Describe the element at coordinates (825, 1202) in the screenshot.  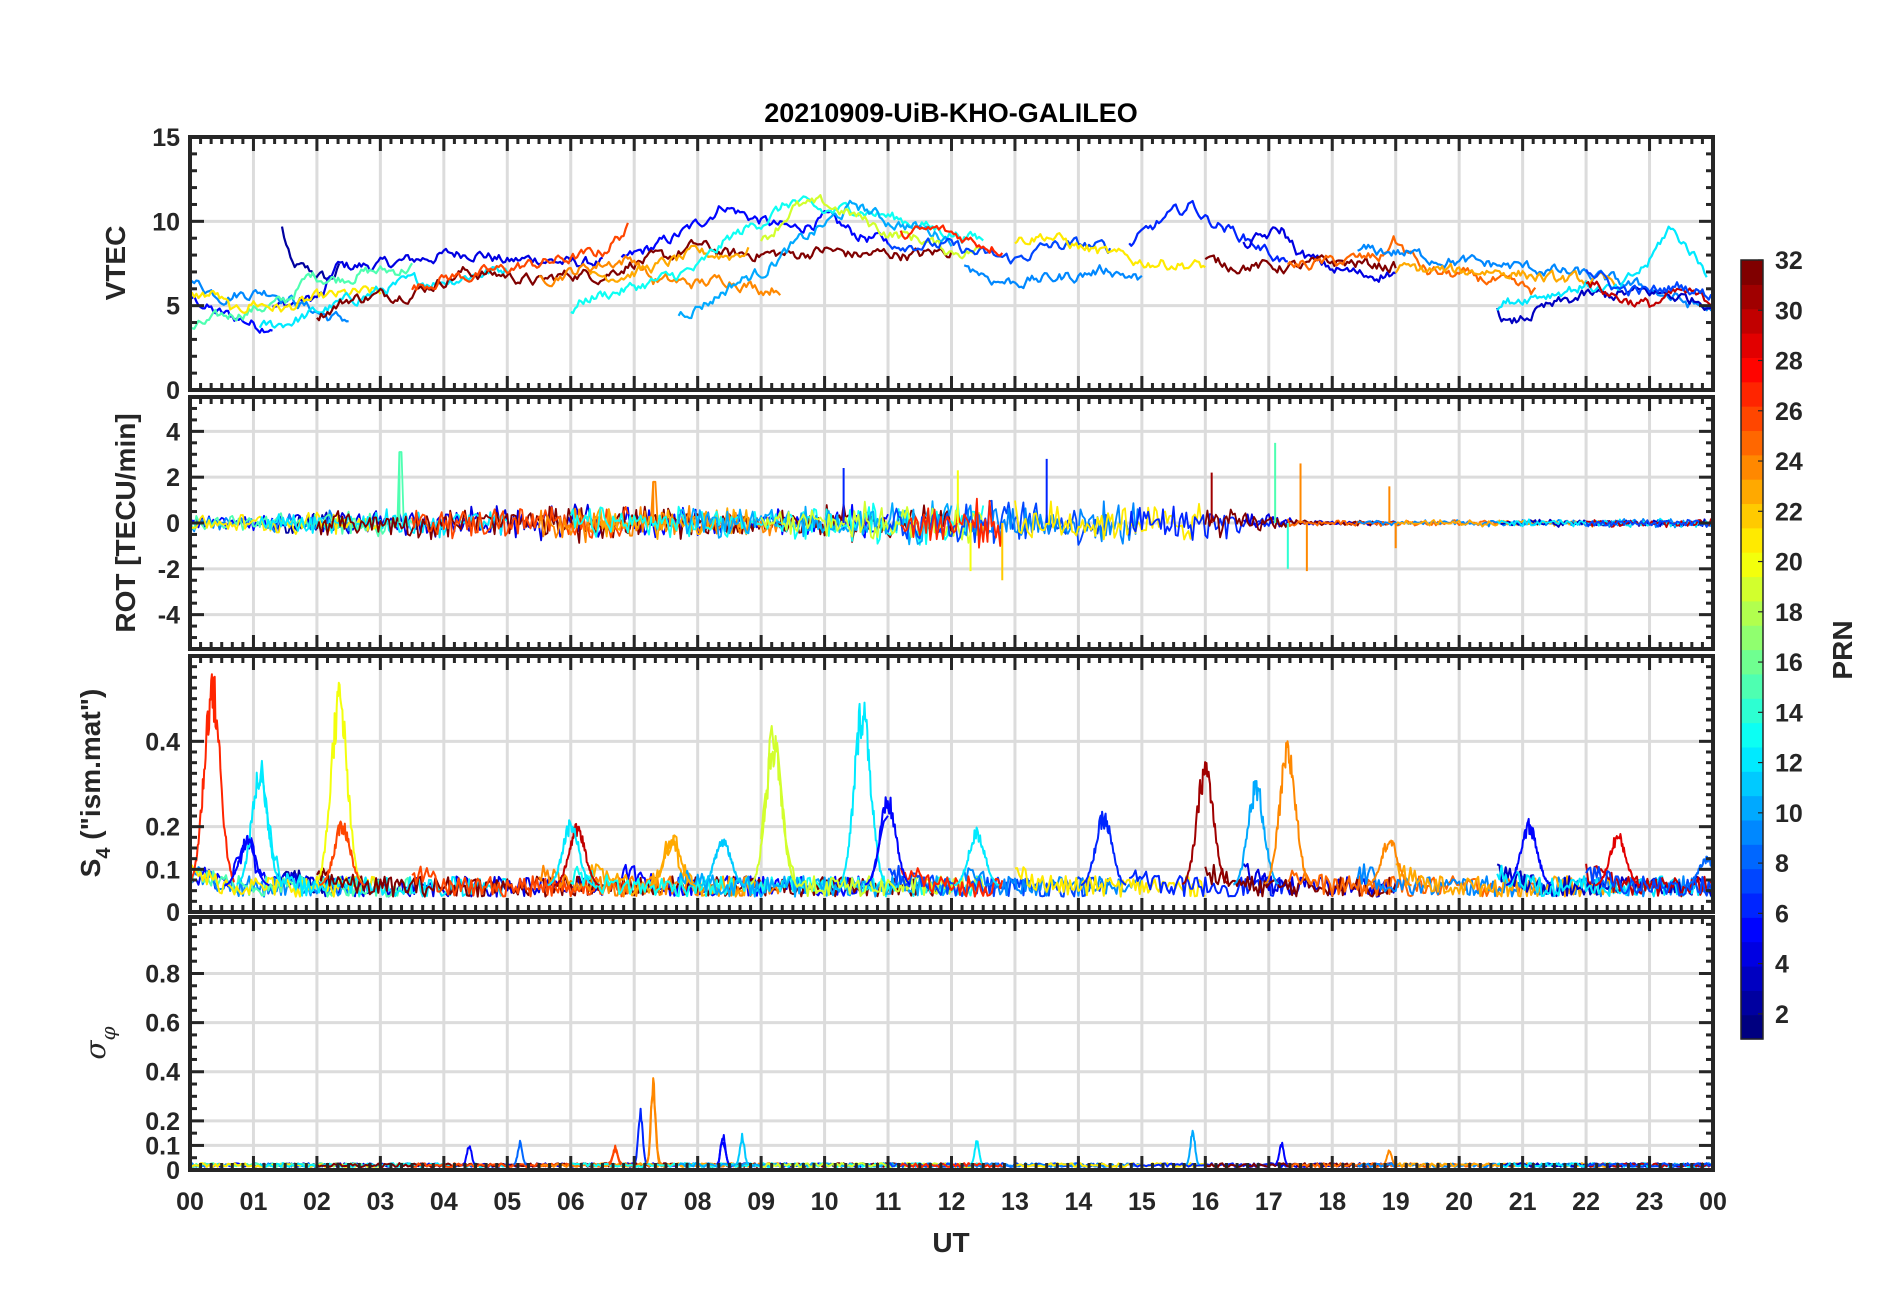
I see `x-tick-label: 10` at that location.